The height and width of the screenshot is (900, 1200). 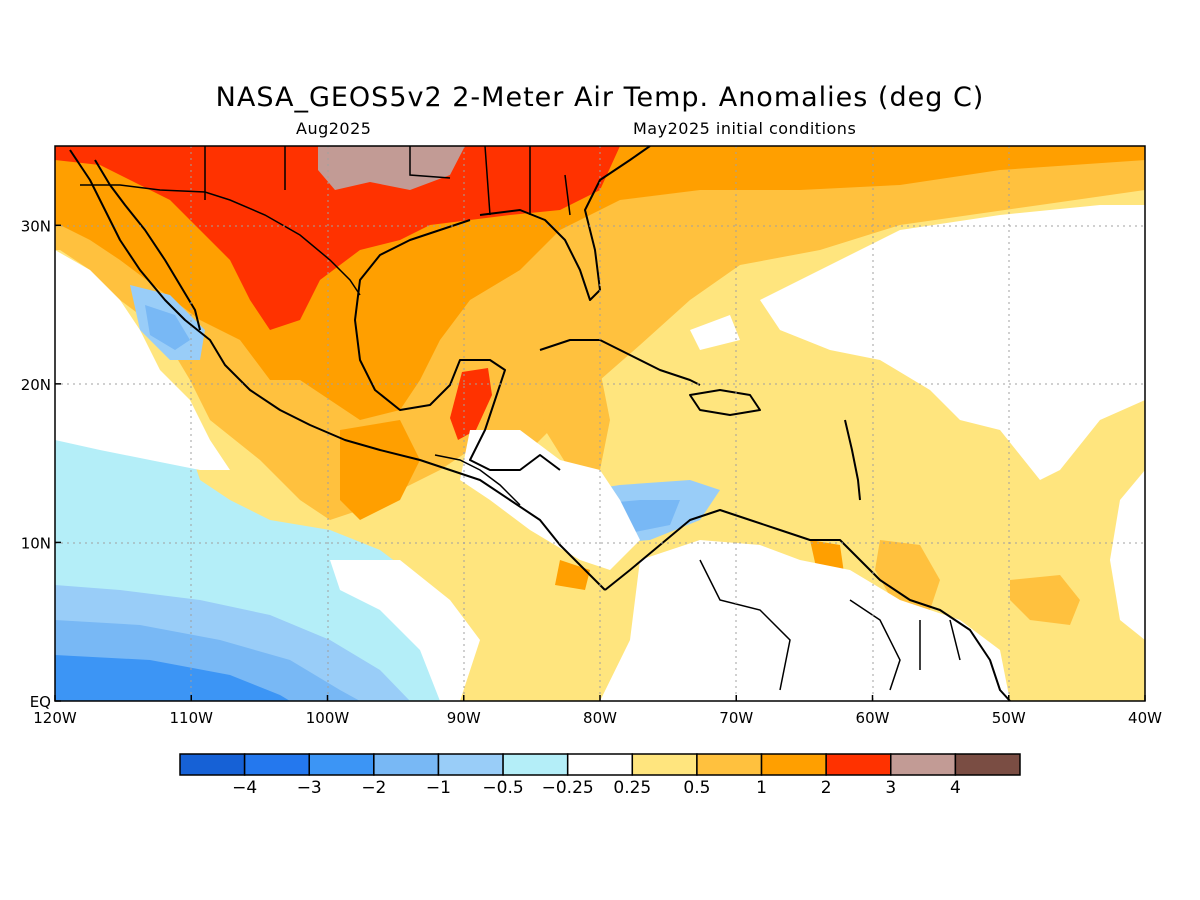 What do you see at coordinates (568, 788) in the screenshot?
I see `colorbar-label: −0.25` at bounding box center [568, 788].